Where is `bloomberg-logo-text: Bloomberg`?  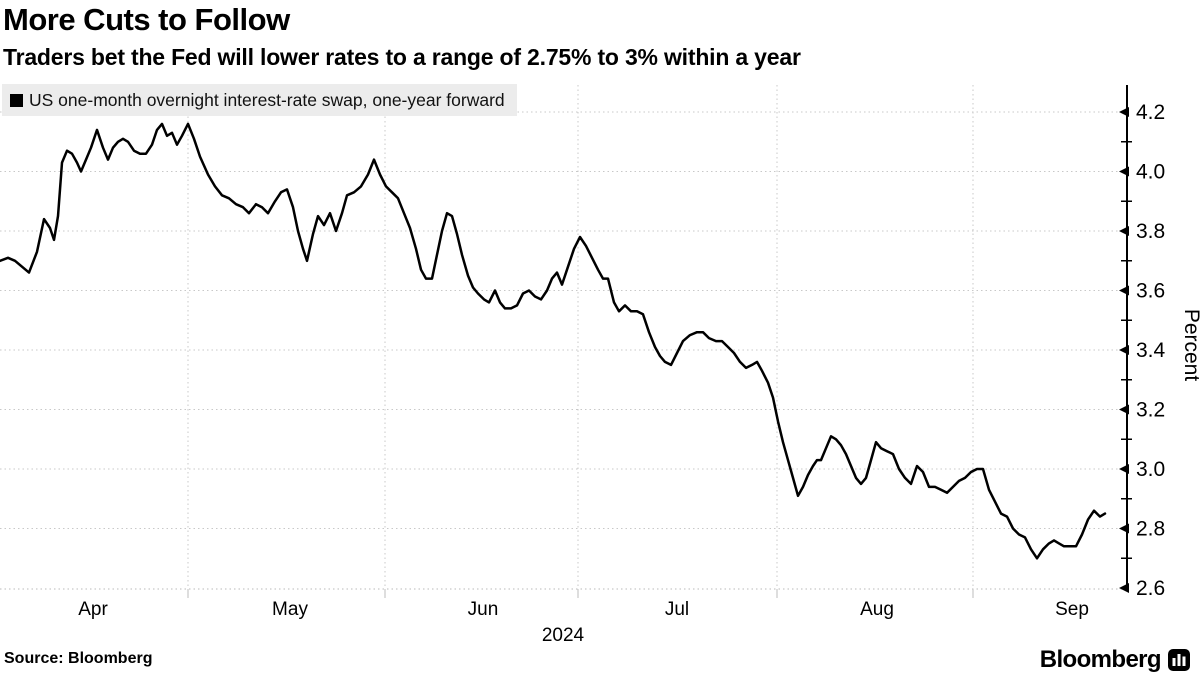
bloomberg-logo-text: Bloomberg is located at coordinates (1100, 659).